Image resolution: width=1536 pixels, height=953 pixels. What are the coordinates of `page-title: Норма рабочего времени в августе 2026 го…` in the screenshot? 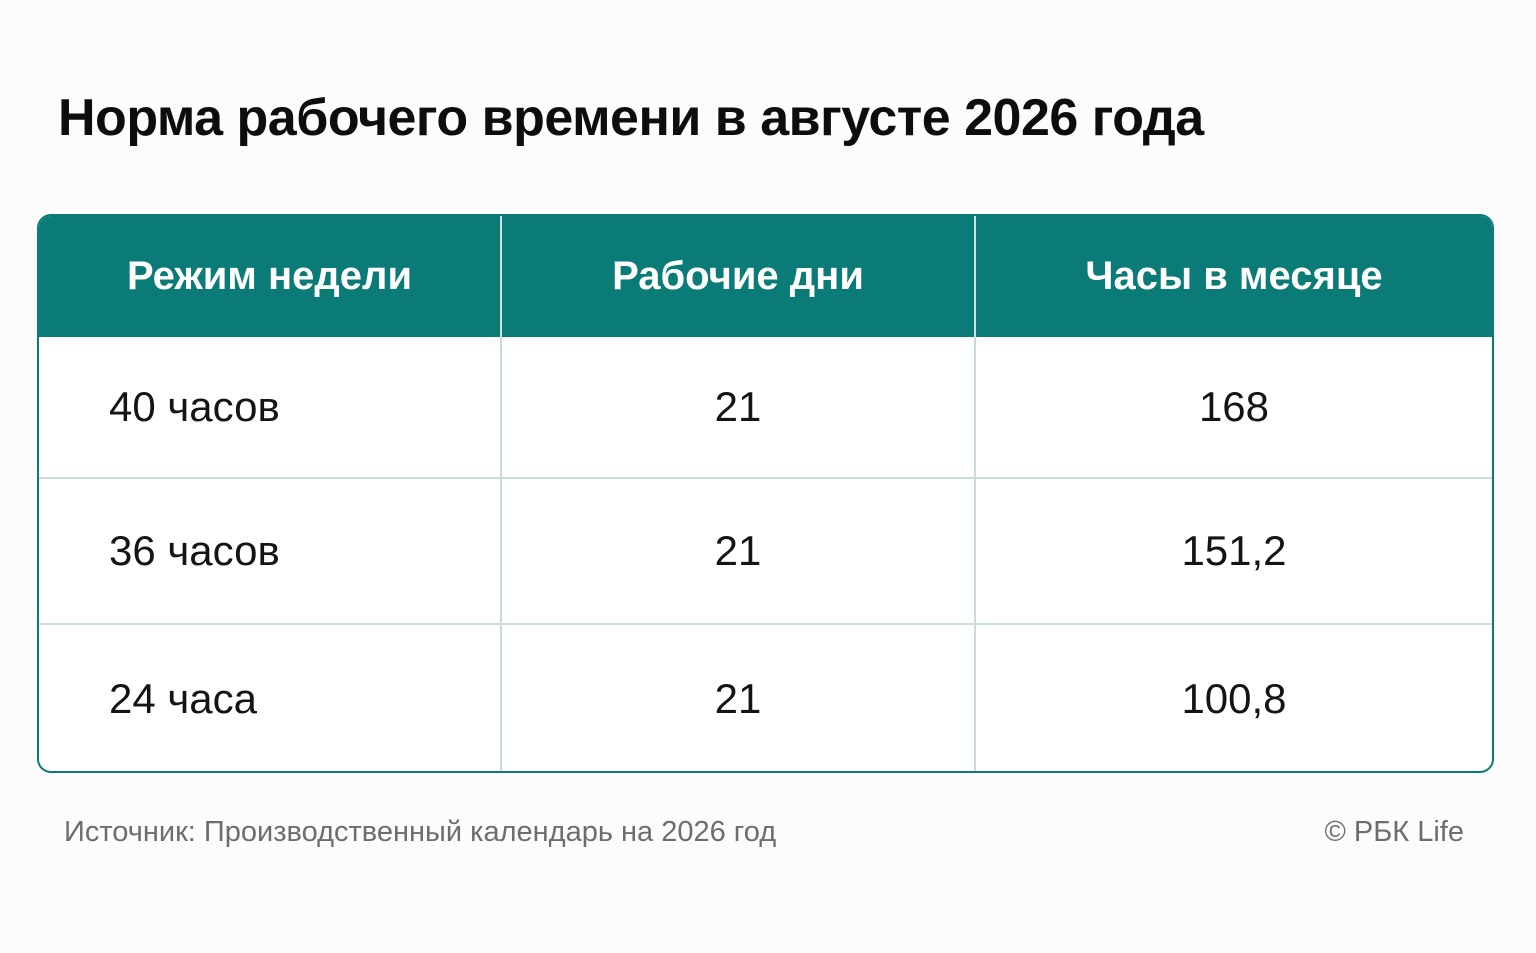 It's located at (631, 118).